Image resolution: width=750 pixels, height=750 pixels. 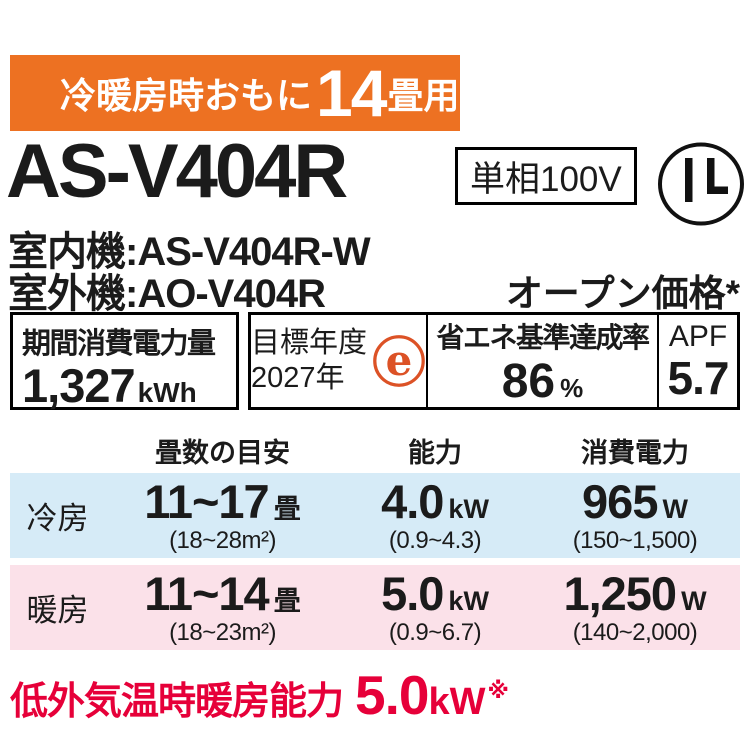 What do you see at coordinates (231, 294) in the screenshot?
I see `outdoor-unit-value: AO-V404R` at bounding box center [231, 294].